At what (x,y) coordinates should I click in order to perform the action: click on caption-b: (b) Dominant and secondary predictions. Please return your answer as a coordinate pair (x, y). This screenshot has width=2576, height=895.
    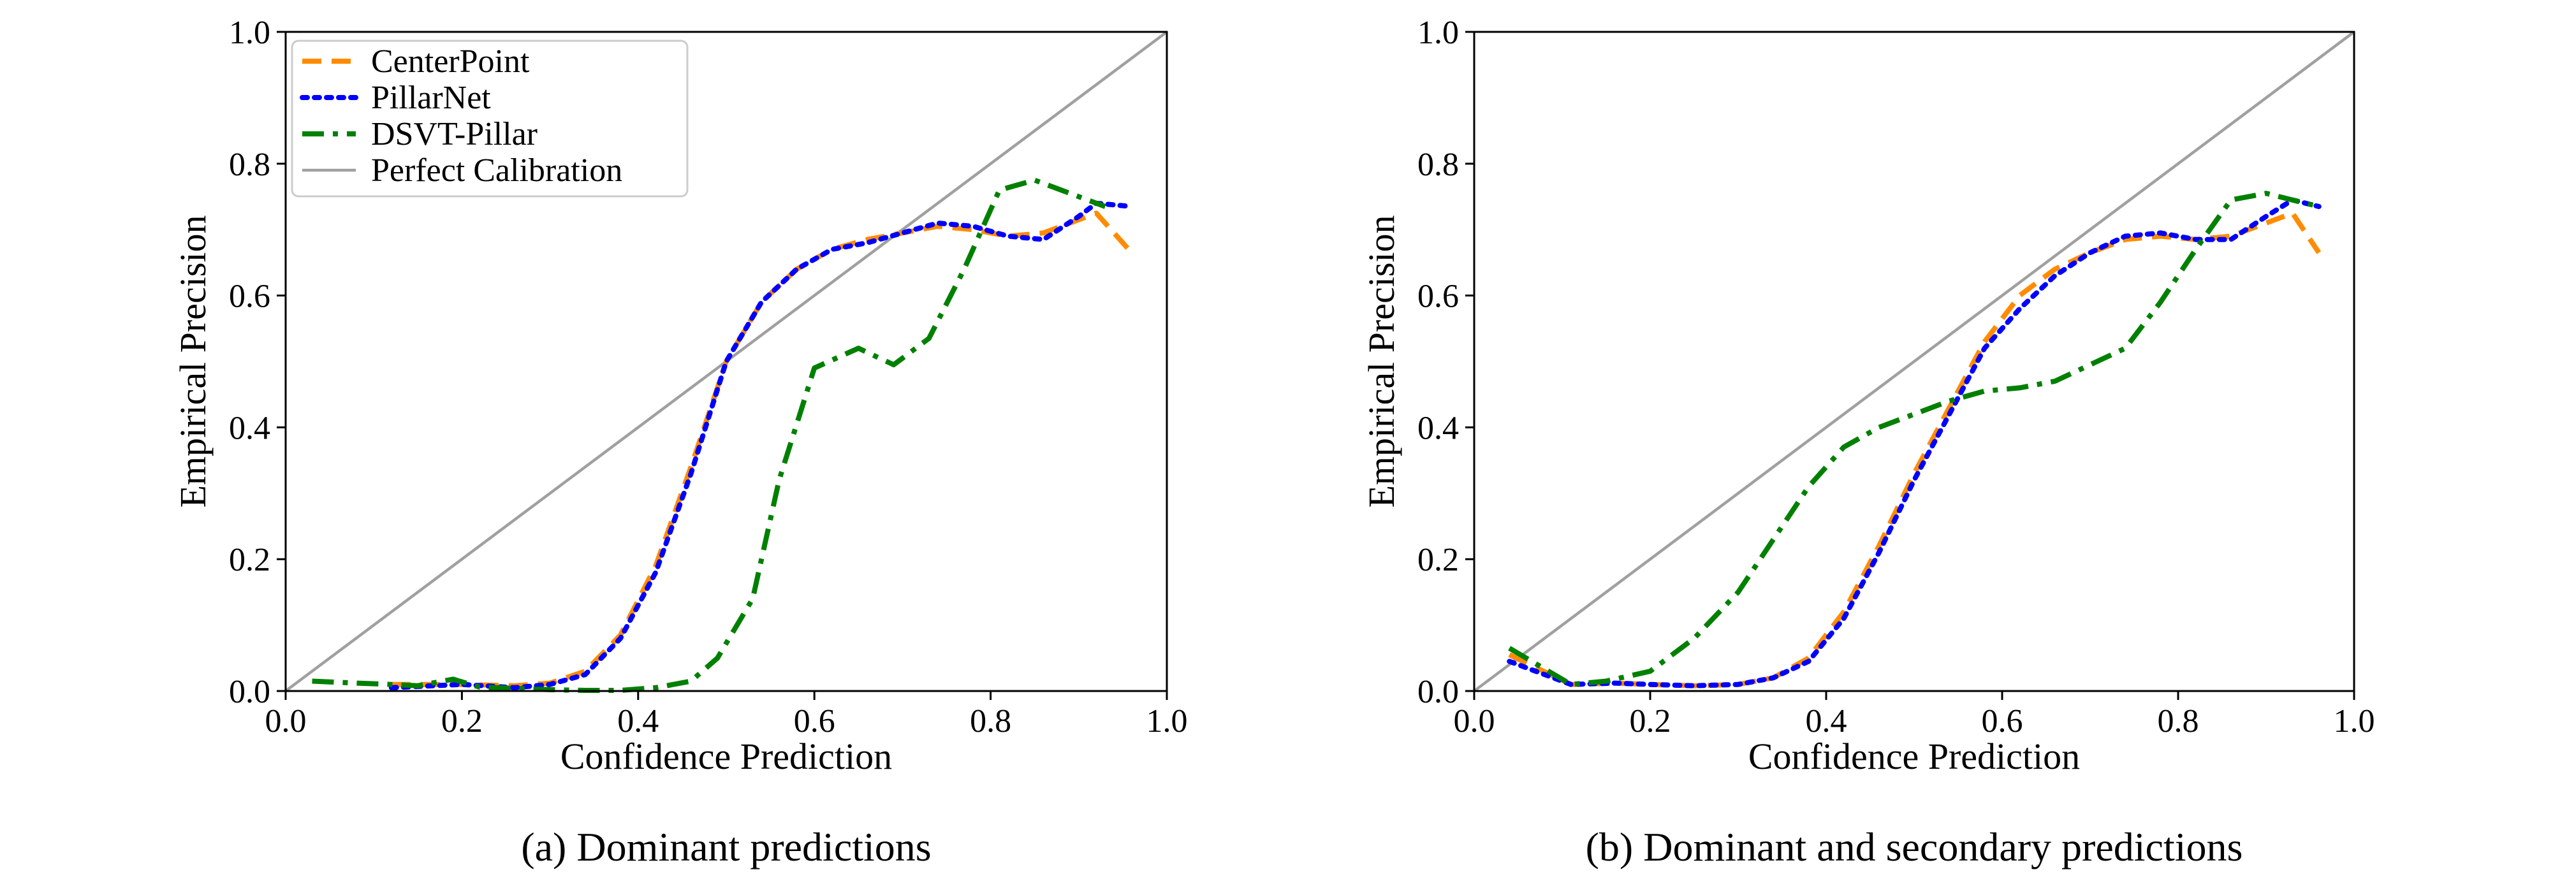
    Looking at the image, I should click on (1914, 847).